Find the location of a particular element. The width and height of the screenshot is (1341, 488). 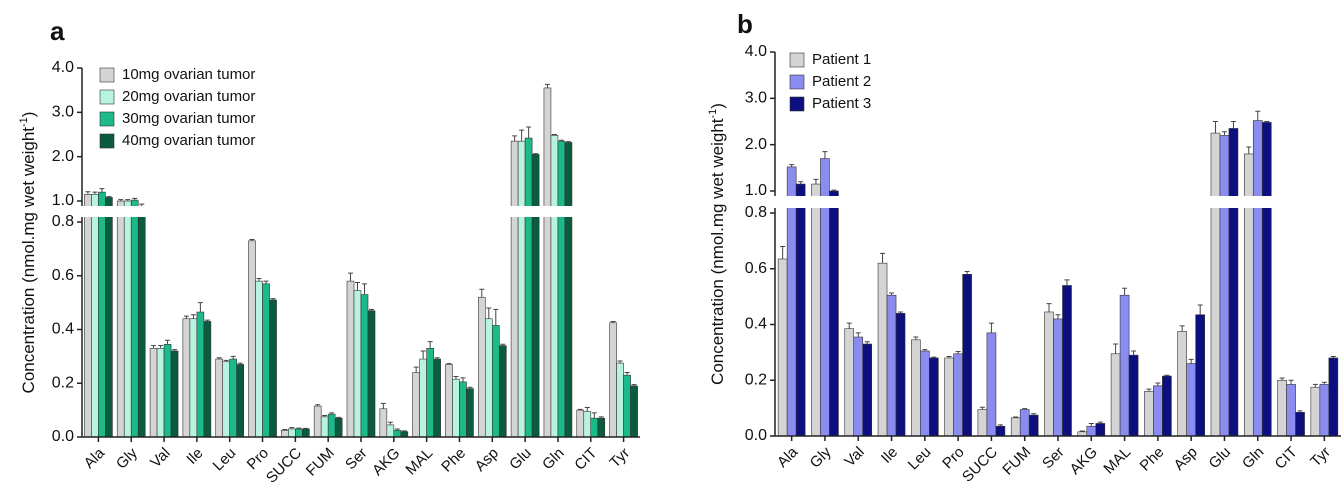

y-axis-label-text: Concentration (nmol.mg wet weight is located at coordinates (28, 260).